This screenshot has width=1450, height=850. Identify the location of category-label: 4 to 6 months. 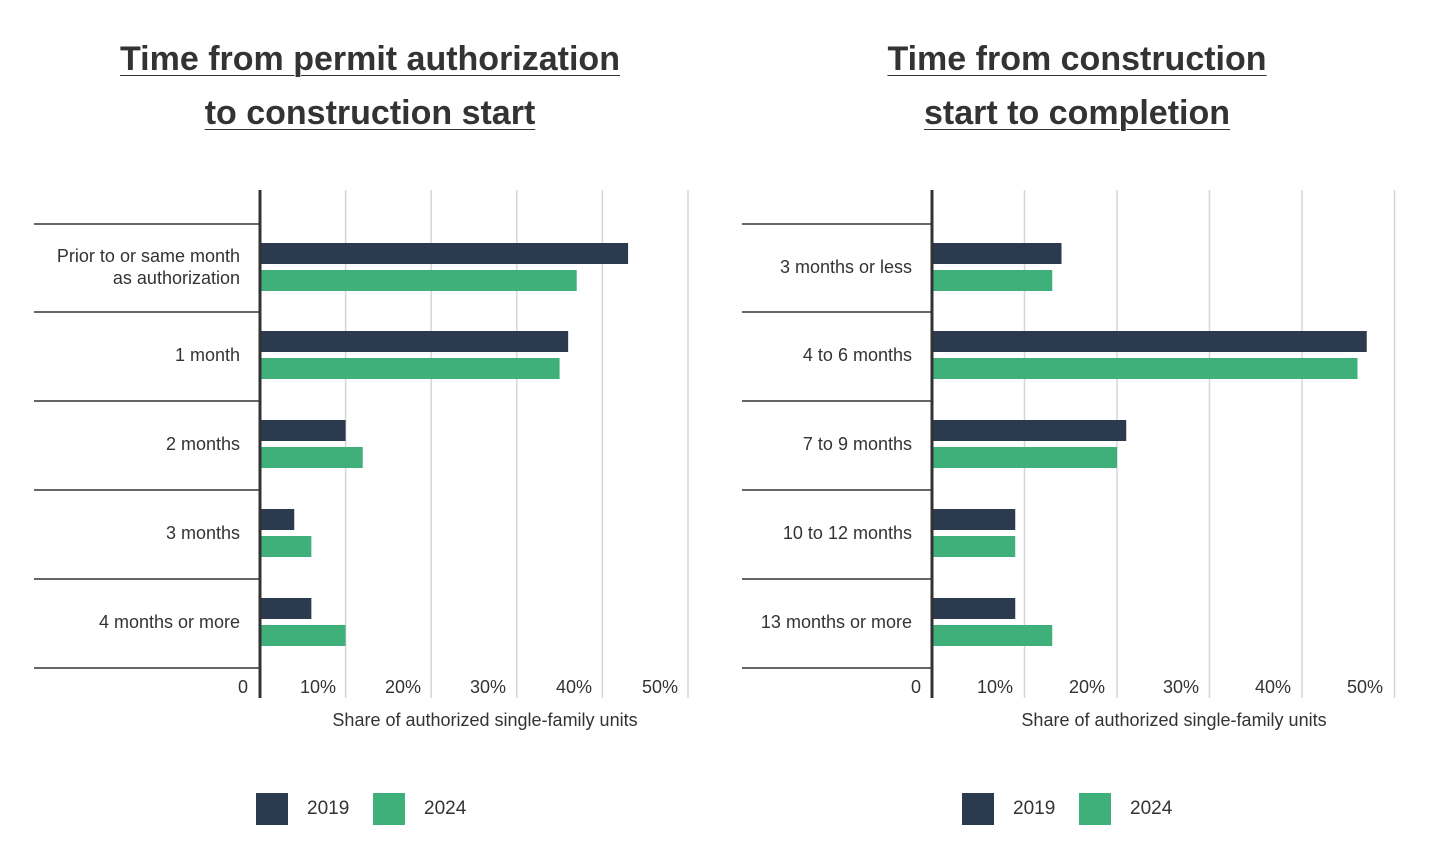
(857, 355).